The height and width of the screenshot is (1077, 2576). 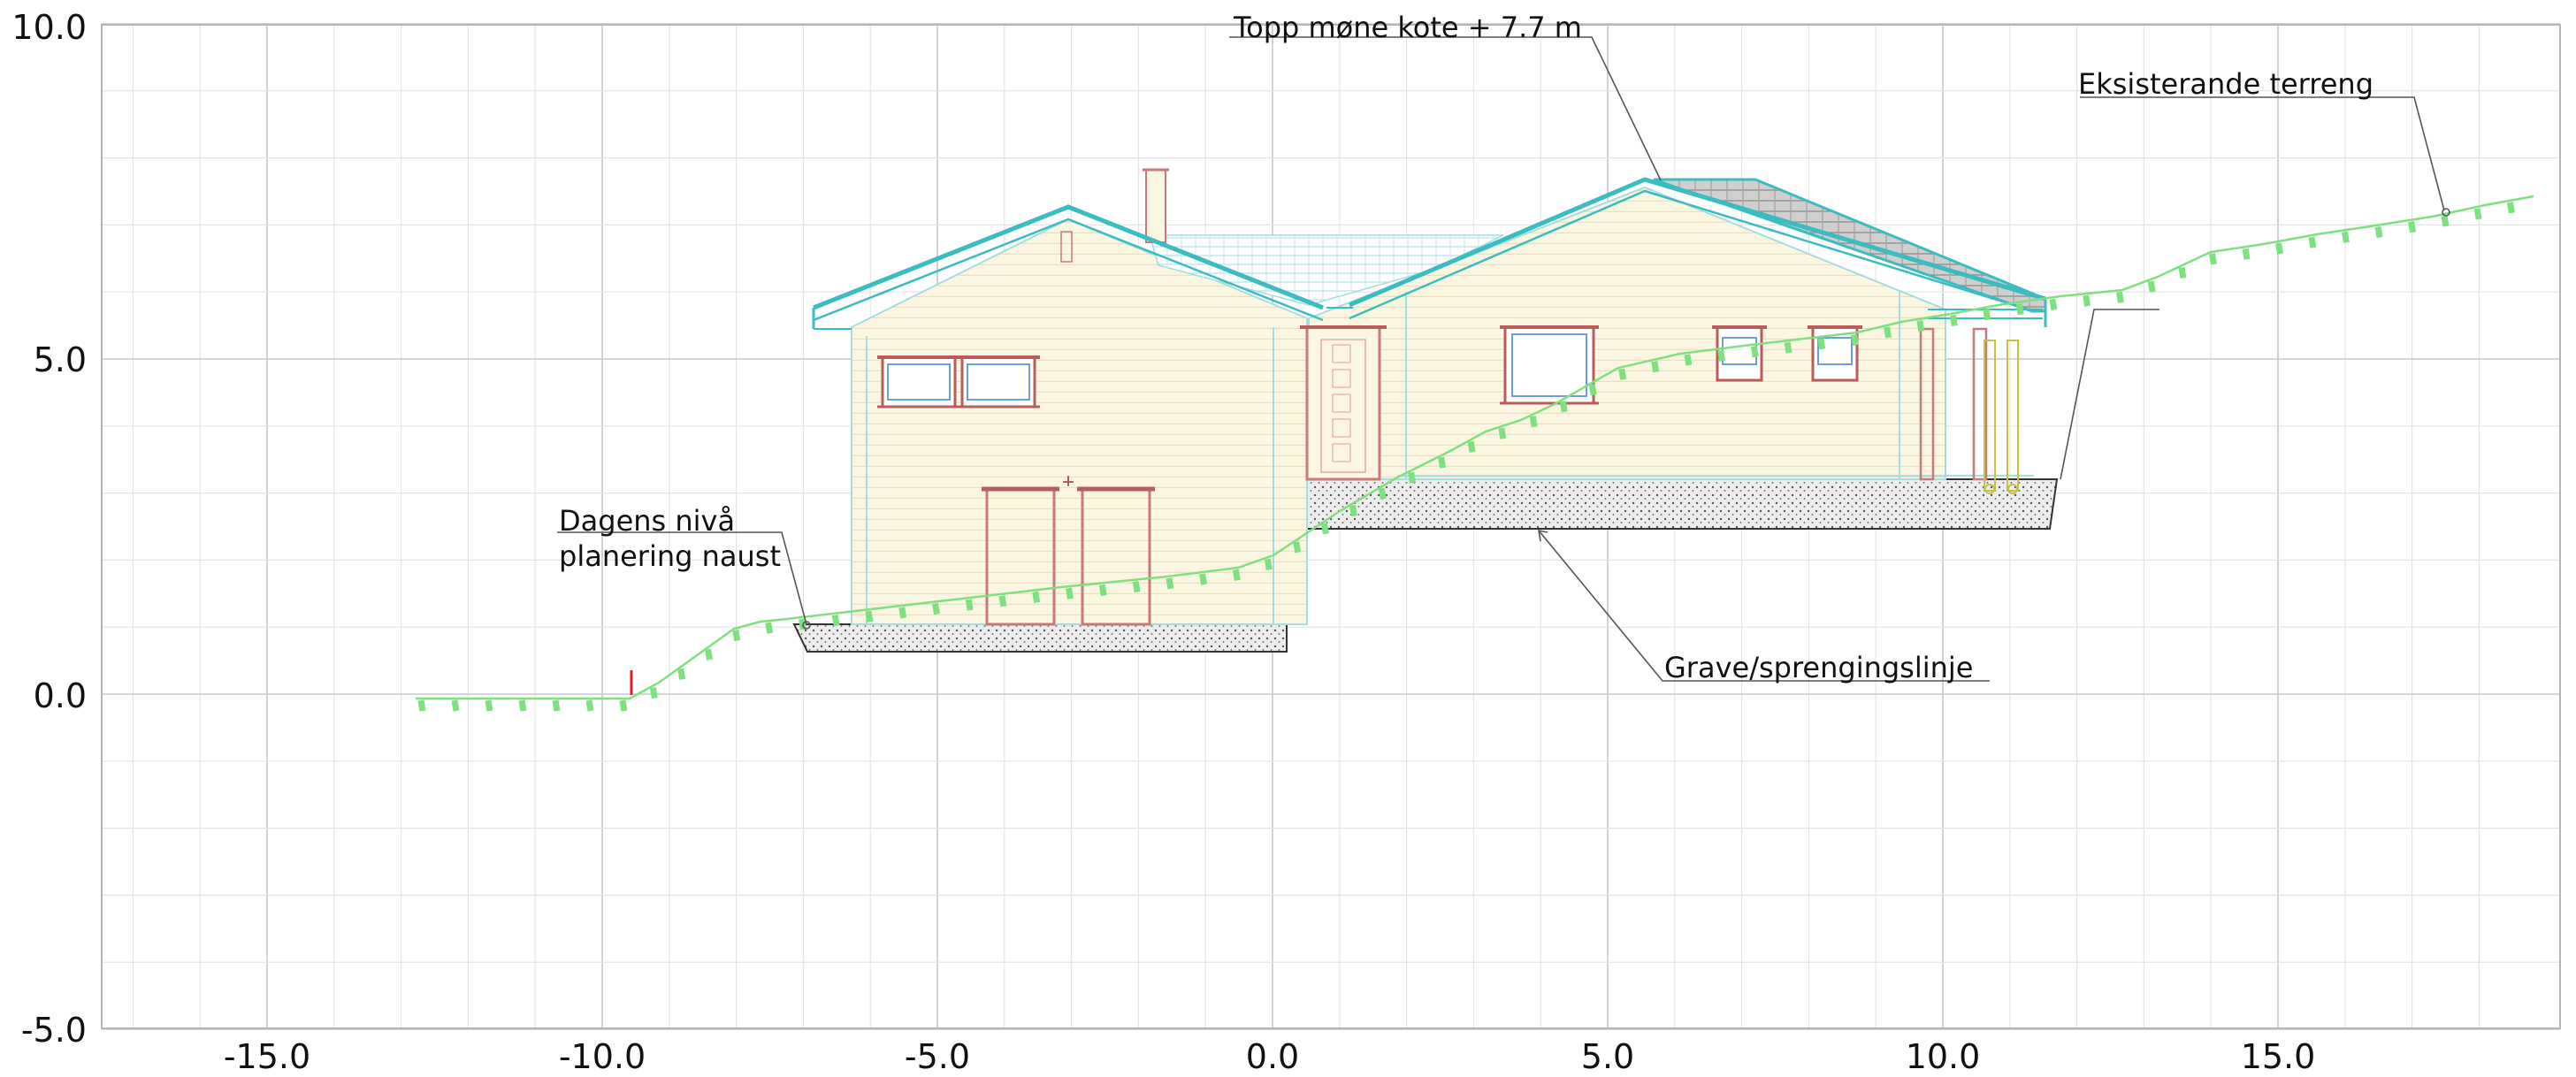 What do you see at coordinates (937, 1056) in the screenshot?
I see `x-tick-label: -5.0` at bounding box center [937, 1056].